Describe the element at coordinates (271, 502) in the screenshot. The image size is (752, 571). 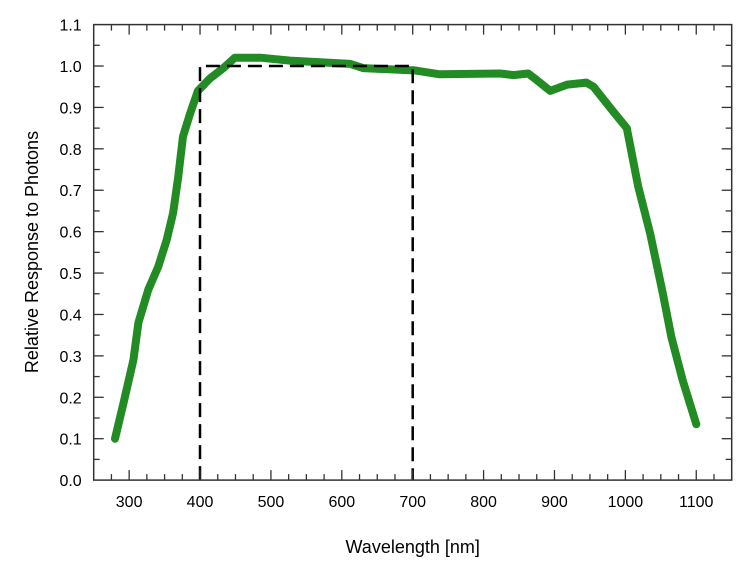
I see `x-tick-label: 500` at that location.